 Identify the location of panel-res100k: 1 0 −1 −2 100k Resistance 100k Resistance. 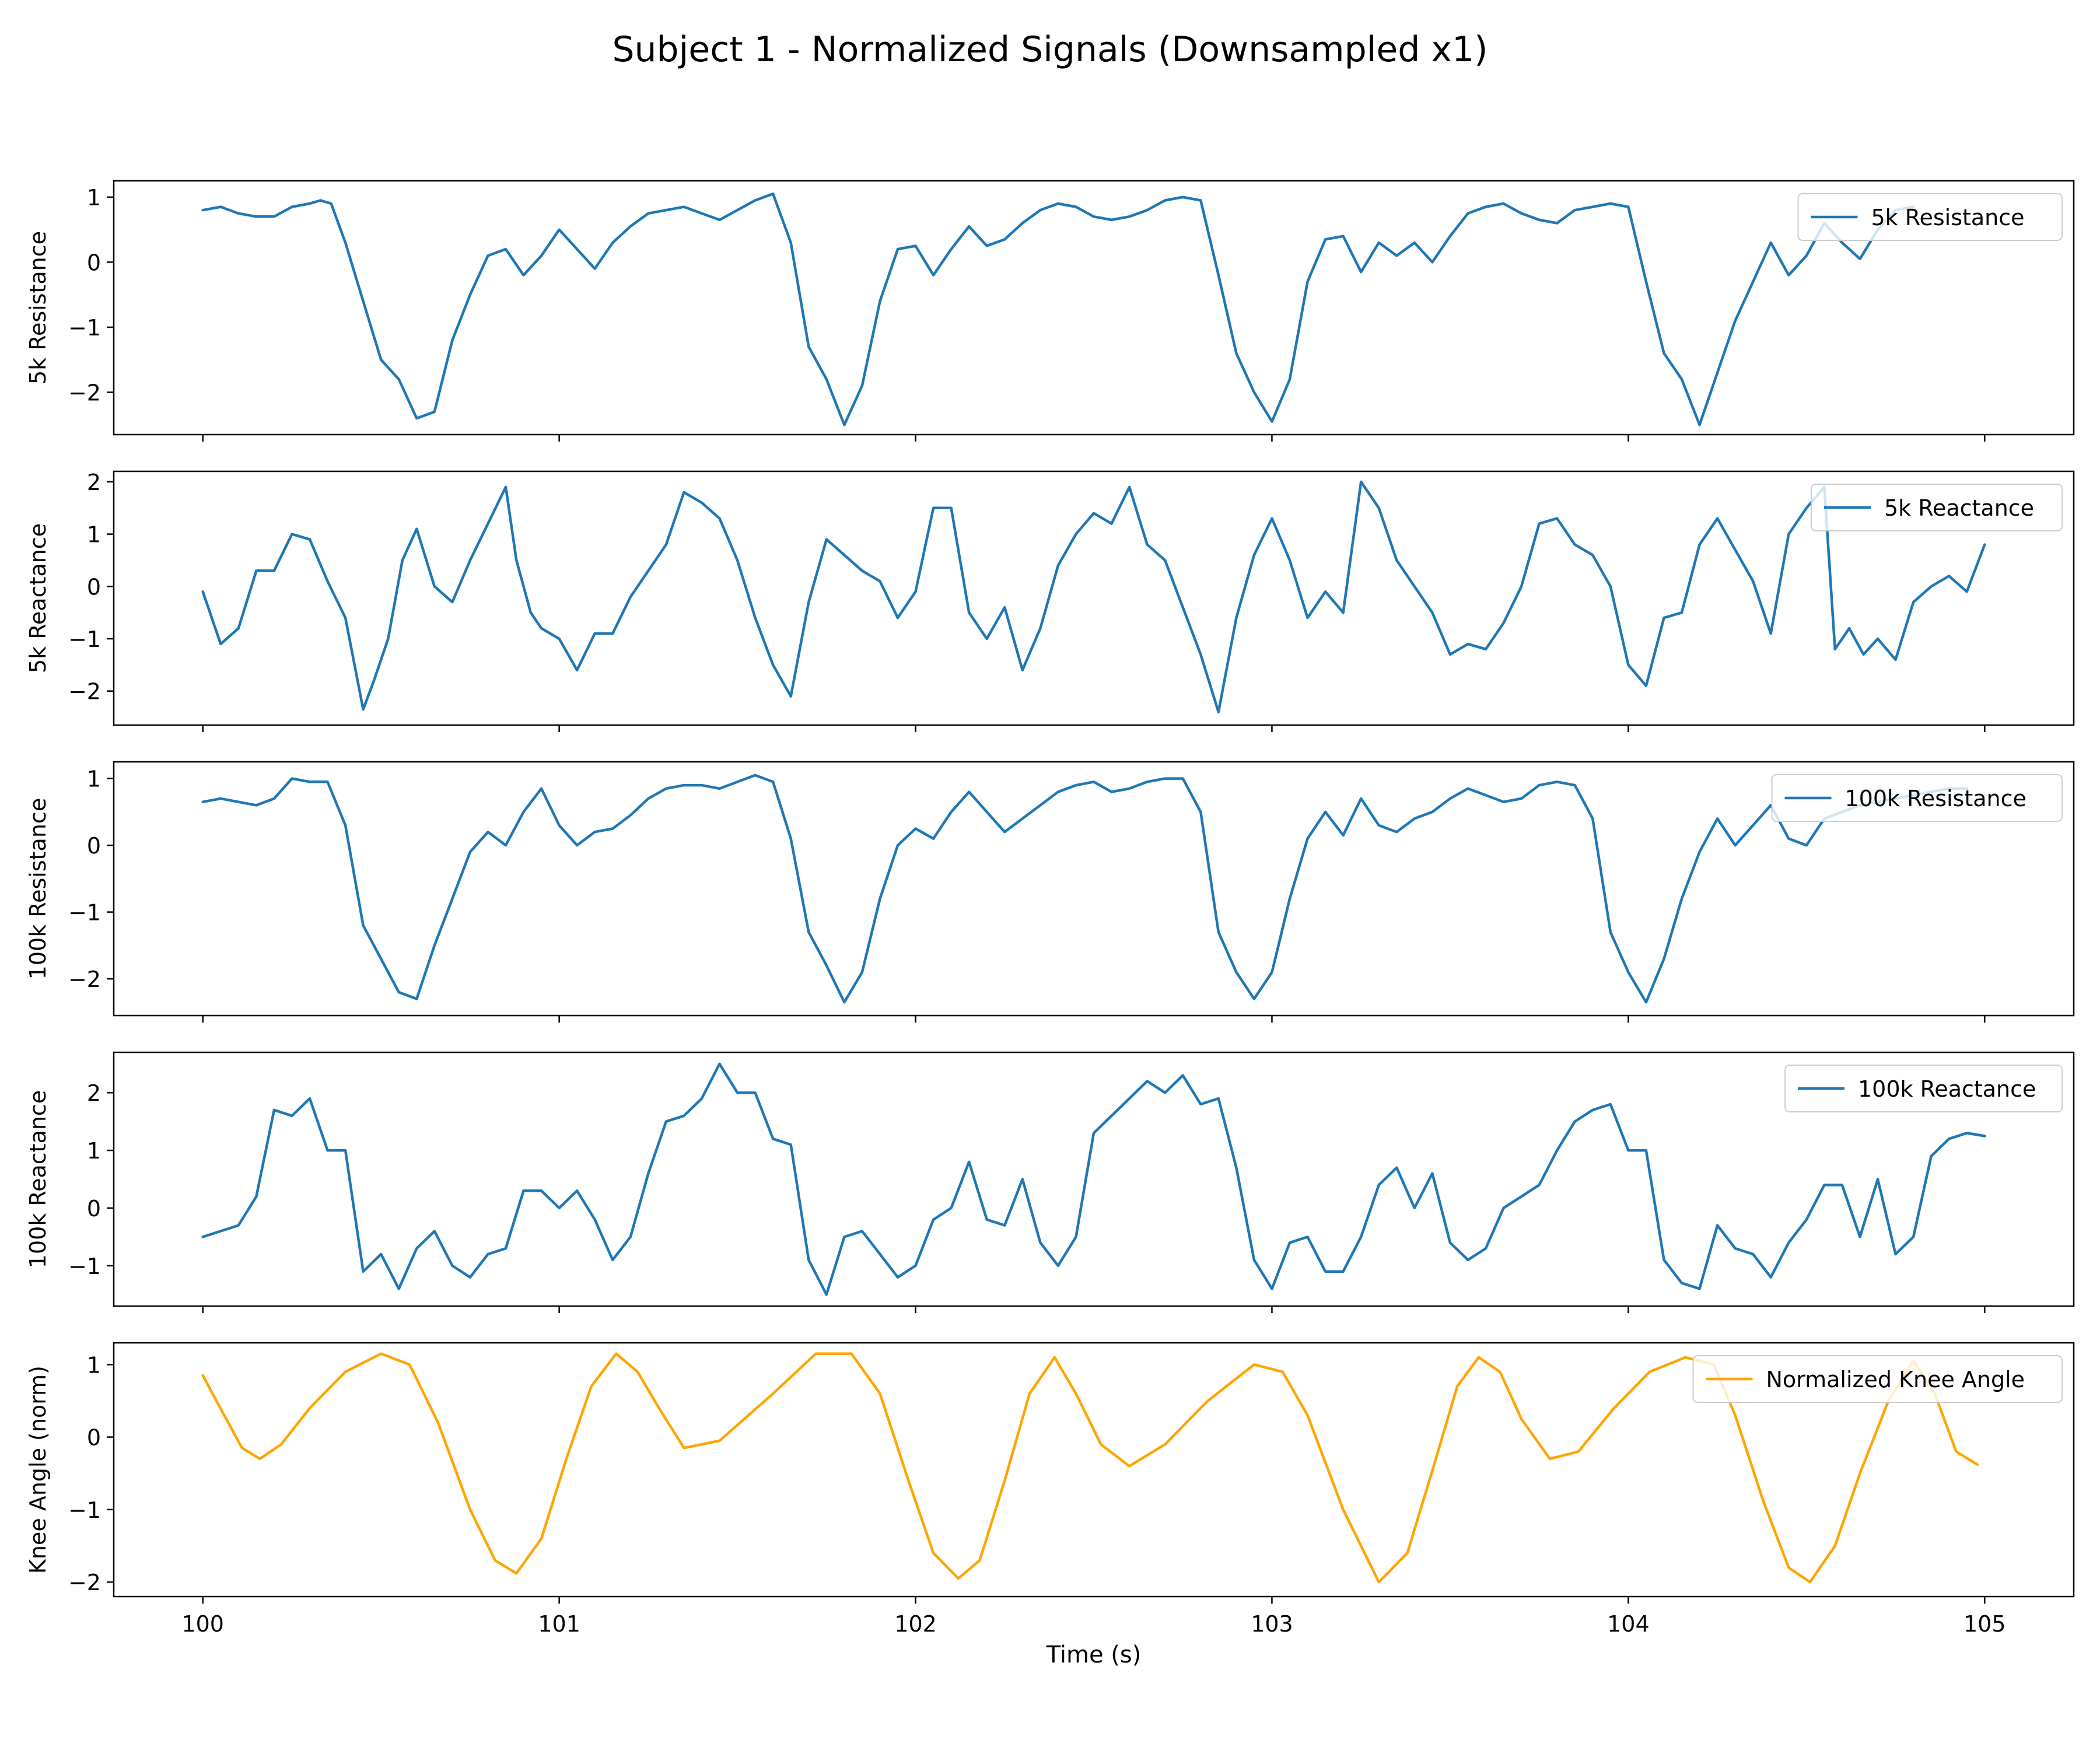
(1050, 892).